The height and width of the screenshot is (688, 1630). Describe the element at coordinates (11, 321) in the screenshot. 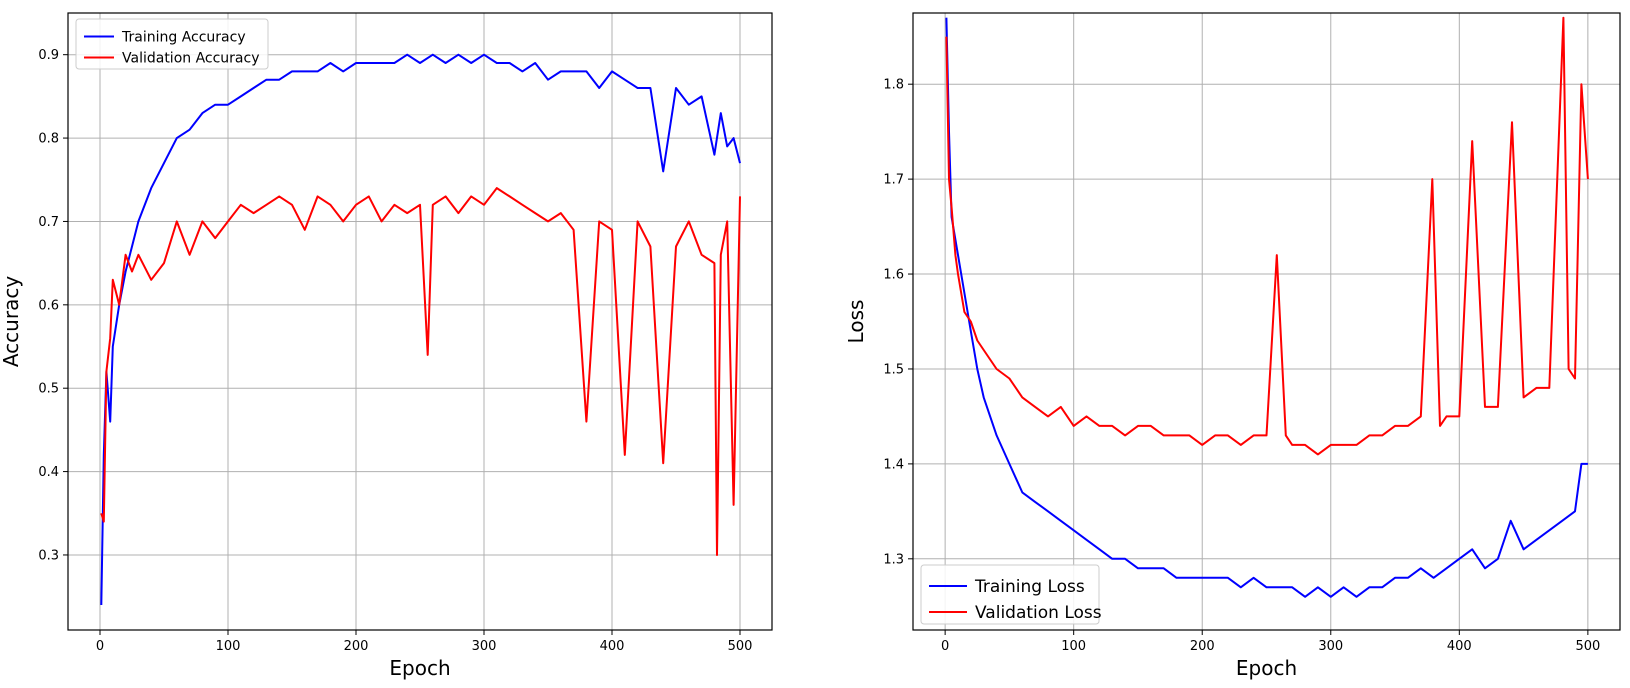

I see `y-axis-label: Accuracy` at that location.